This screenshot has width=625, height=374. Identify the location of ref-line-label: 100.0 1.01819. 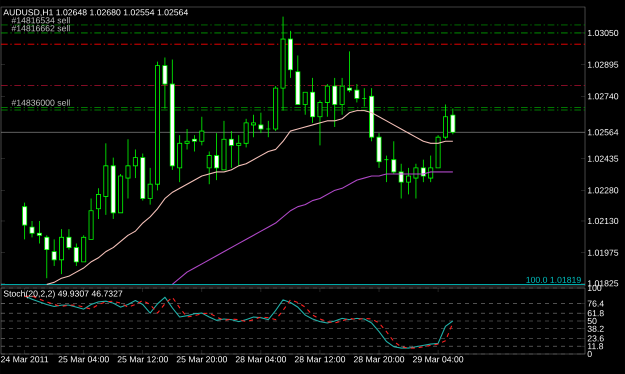
(553, 279).